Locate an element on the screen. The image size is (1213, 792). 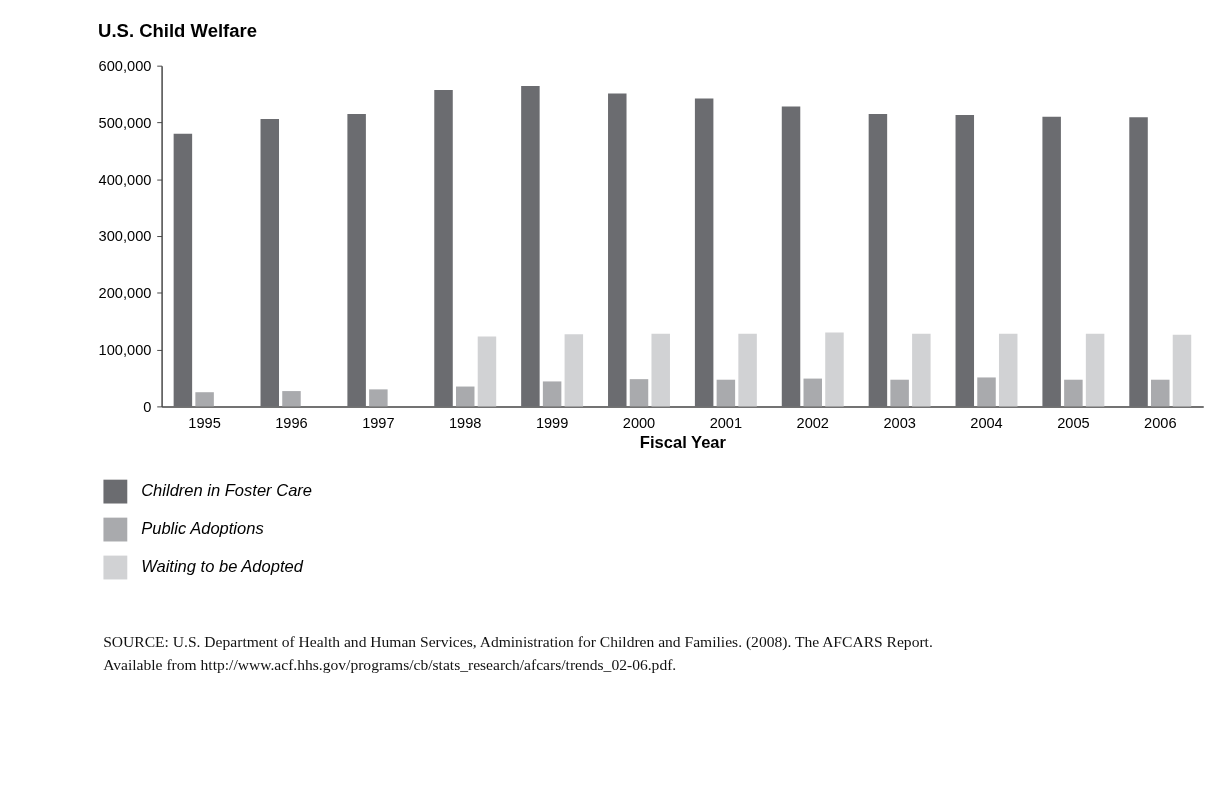
x-tick-label: 1996 is located at coordinates (291, 423).